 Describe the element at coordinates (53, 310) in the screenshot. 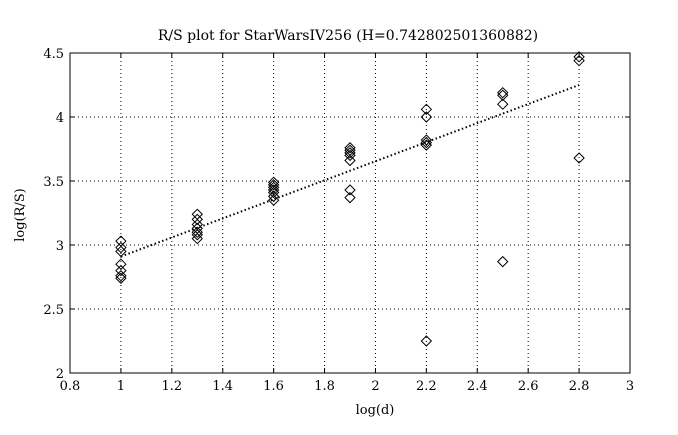

I see `y-tick-label: 2.5` at that location.